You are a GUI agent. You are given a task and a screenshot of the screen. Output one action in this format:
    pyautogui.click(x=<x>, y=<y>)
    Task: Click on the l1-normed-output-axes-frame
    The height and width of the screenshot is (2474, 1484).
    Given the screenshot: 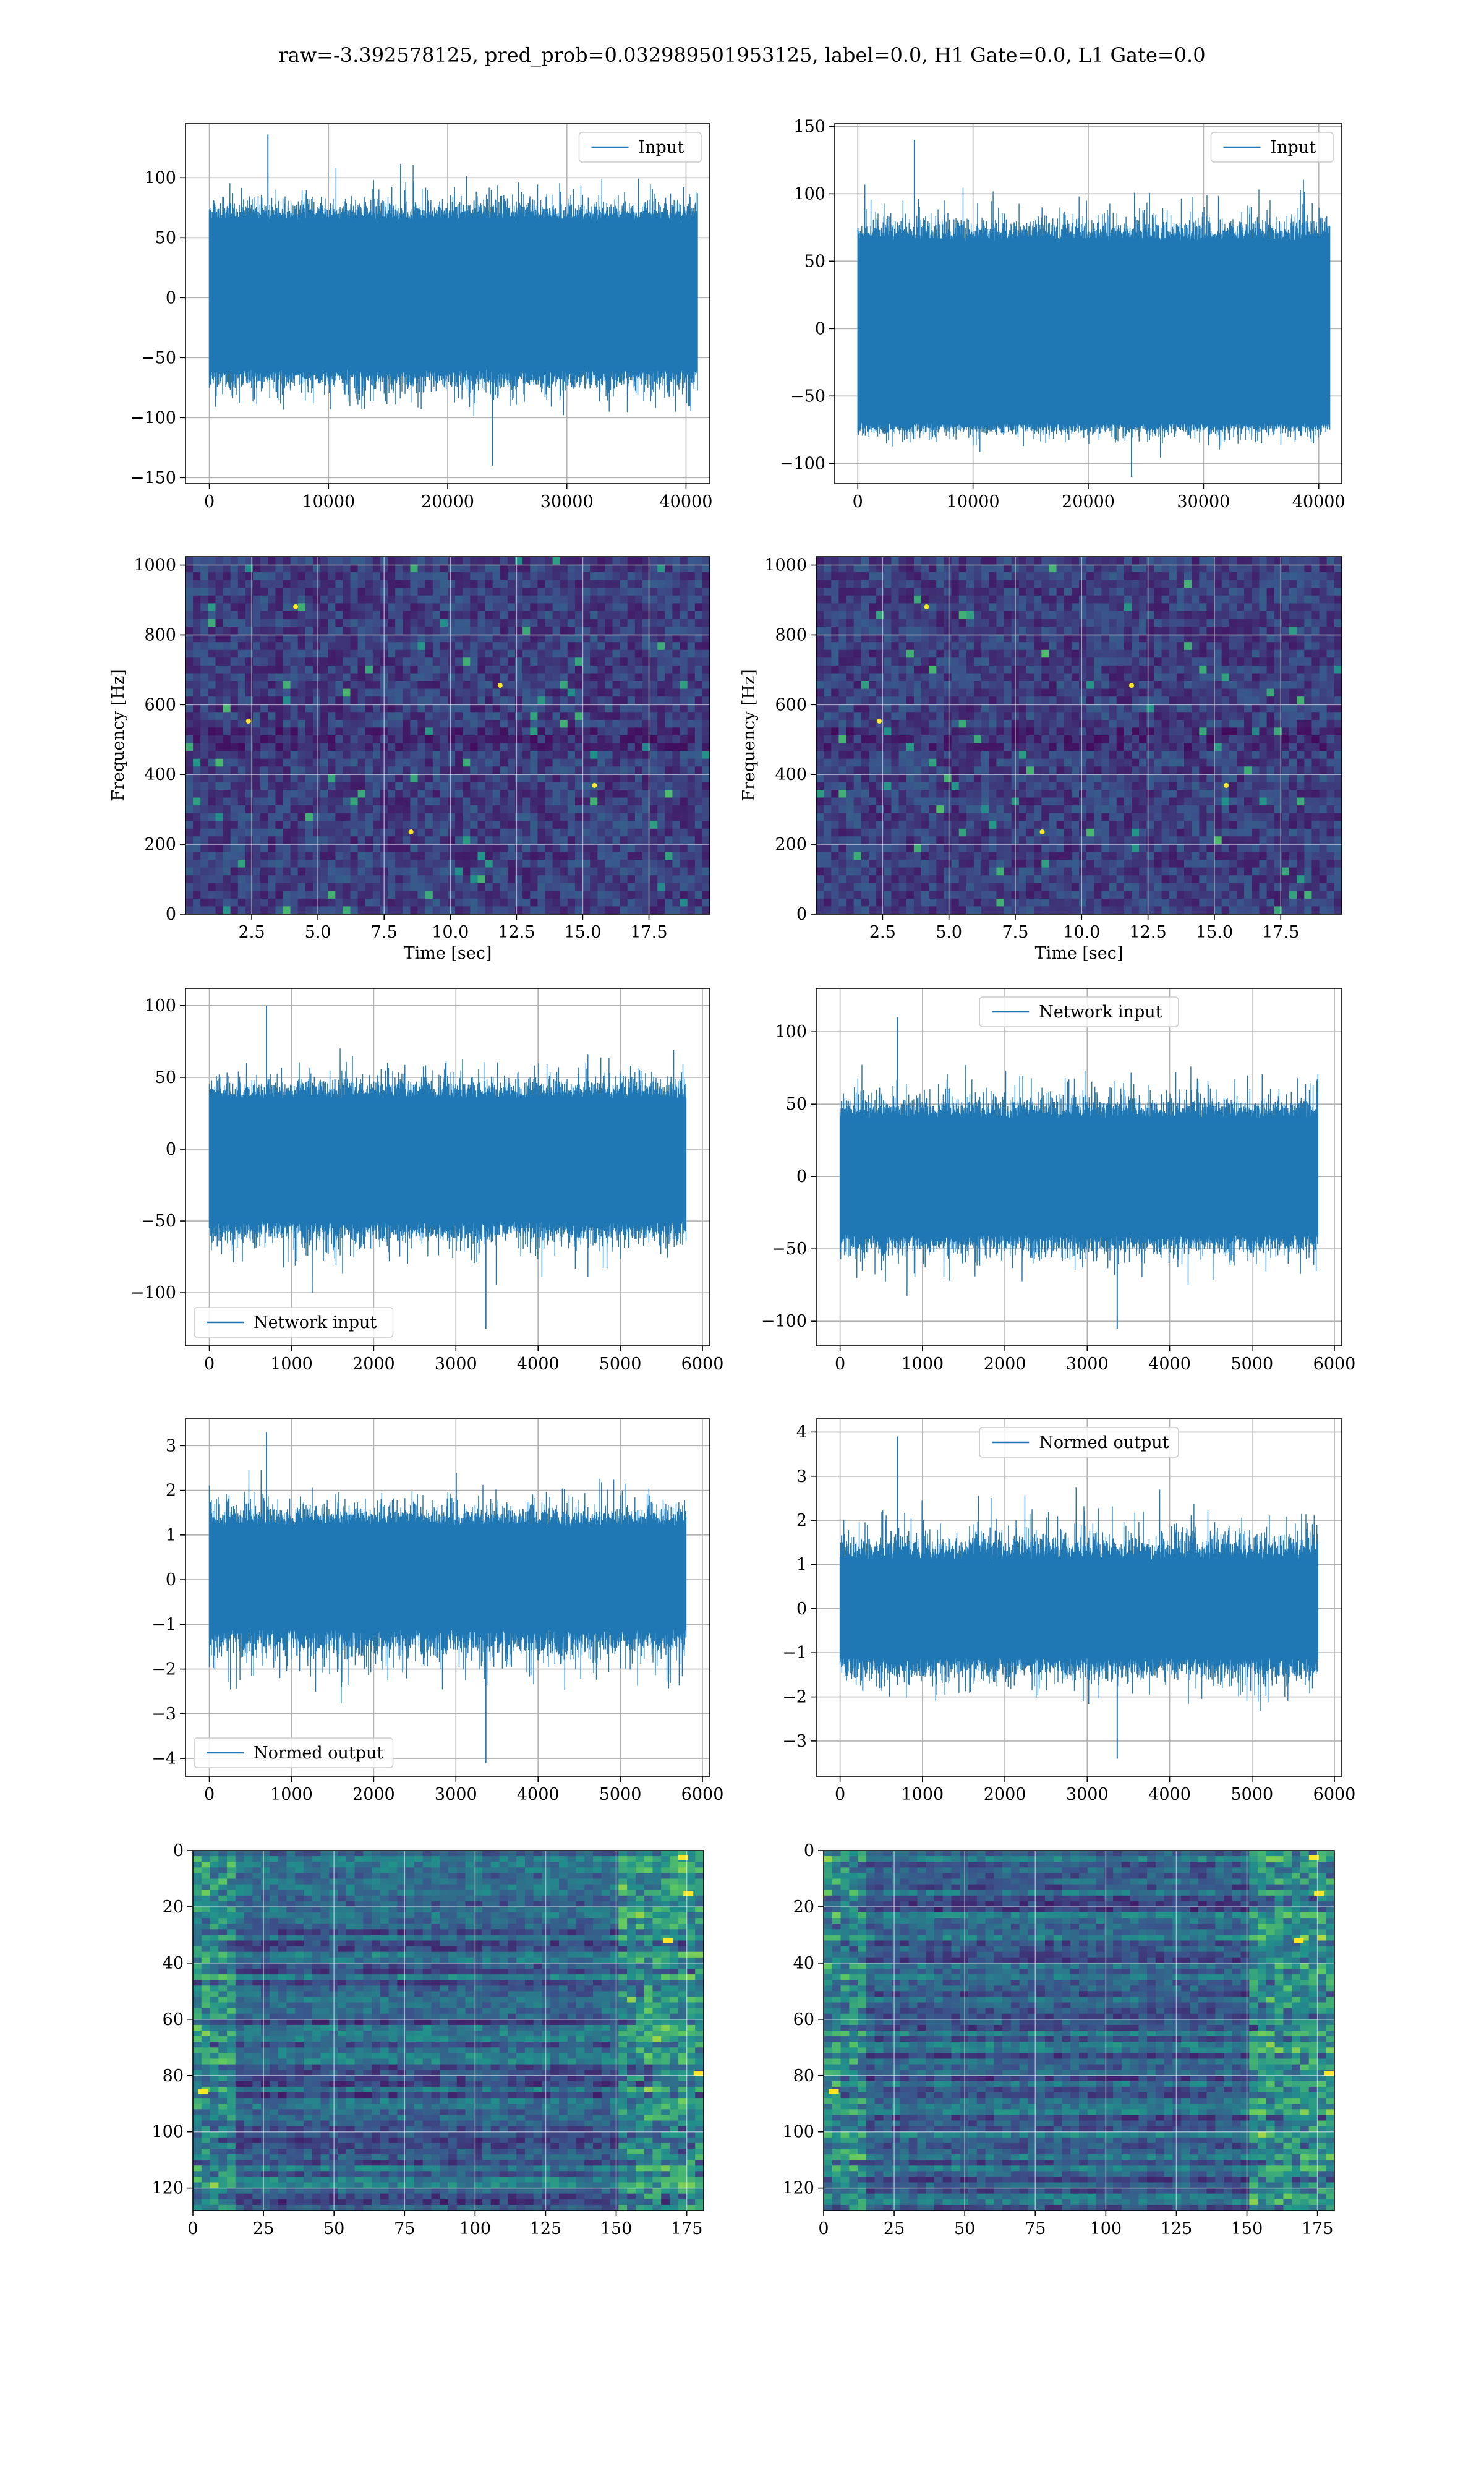 What is the action you would take?
    pyautogui.click(x=1079, y=1598)
    